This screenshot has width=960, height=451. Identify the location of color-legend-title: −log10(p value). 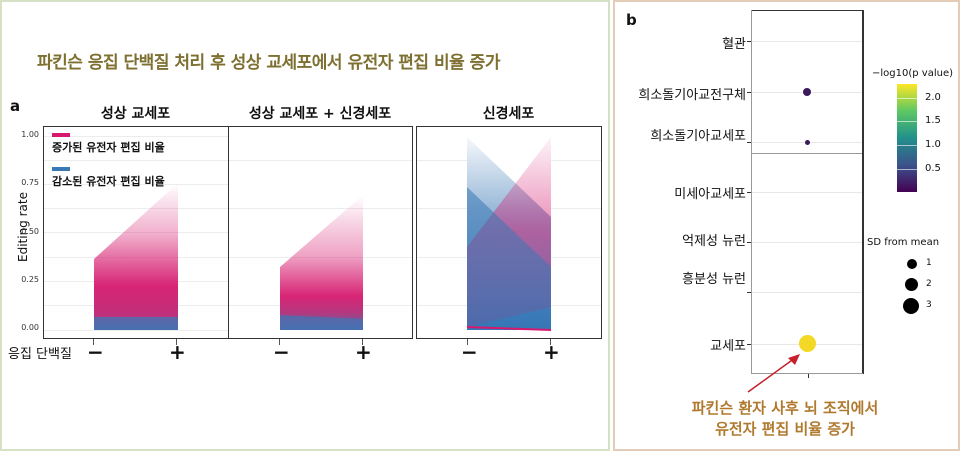
(912, 73).